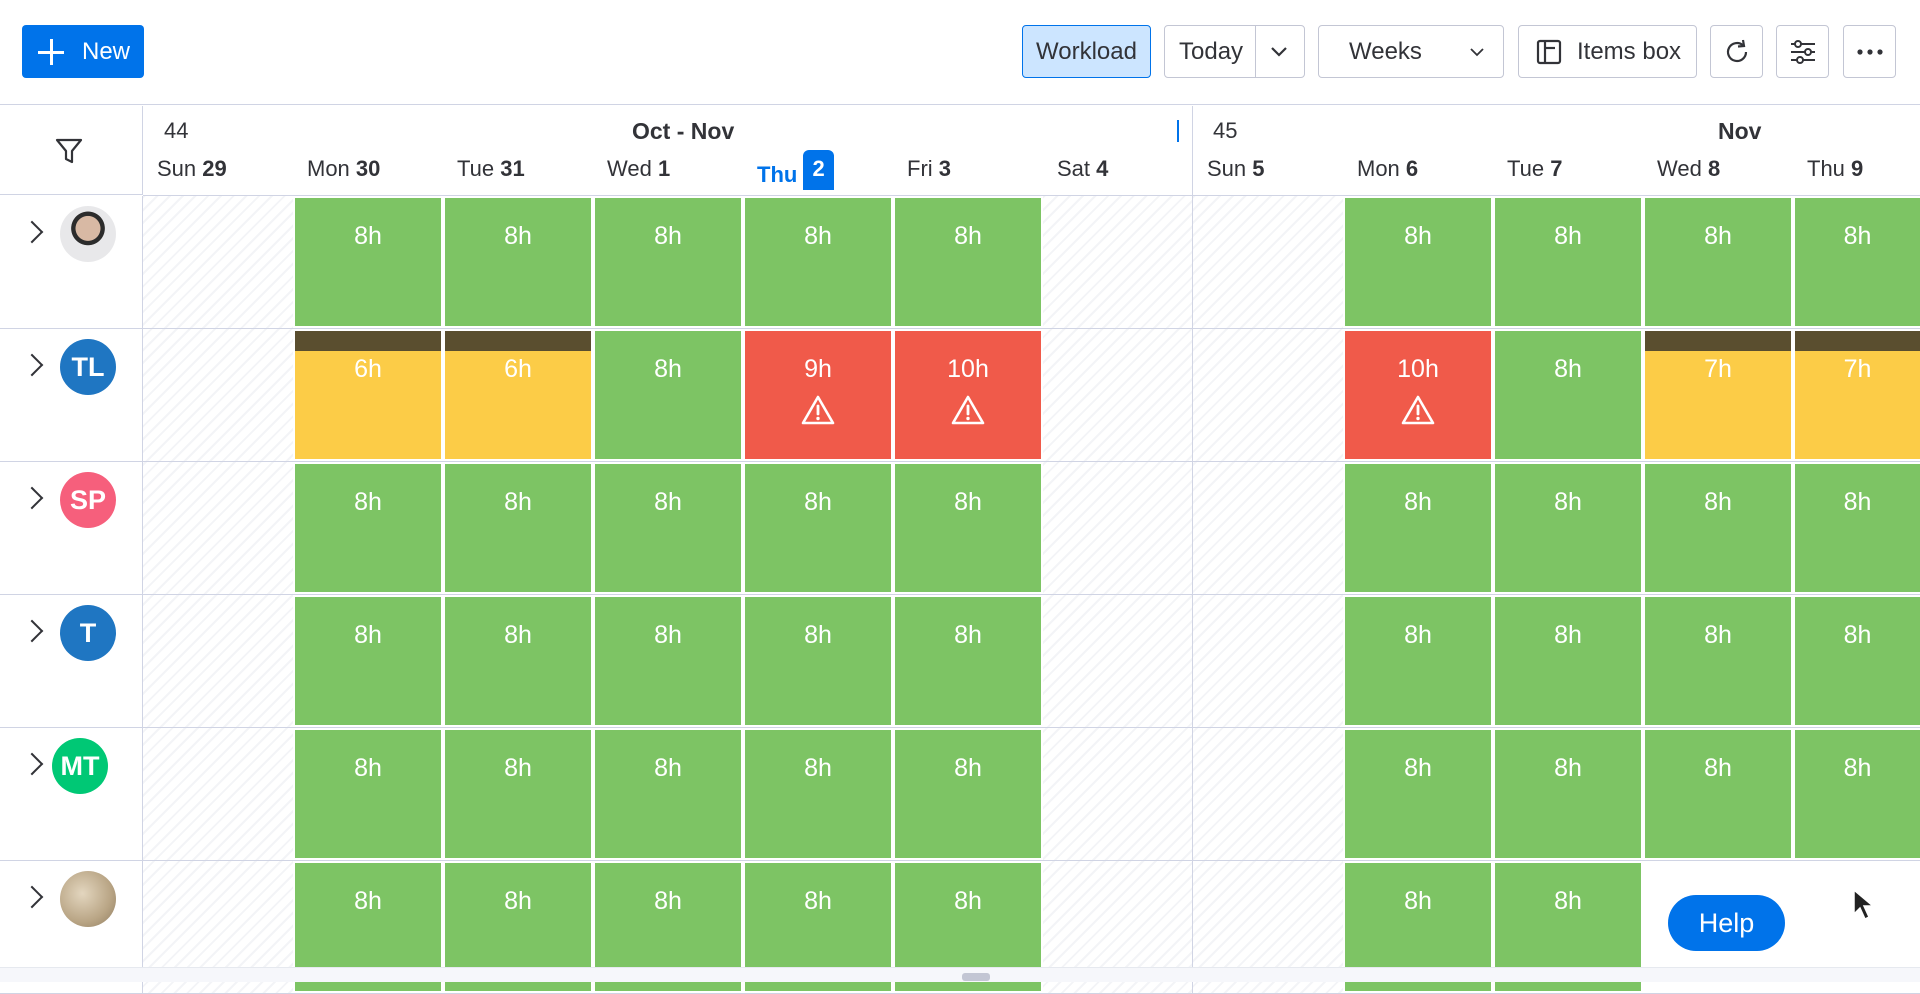 The height and width of the screenshot is (994, 1920). Describe the element at coordinates (344, 168) in the screenshot. I see `day-header-mon-30: Mon 30` at that location.